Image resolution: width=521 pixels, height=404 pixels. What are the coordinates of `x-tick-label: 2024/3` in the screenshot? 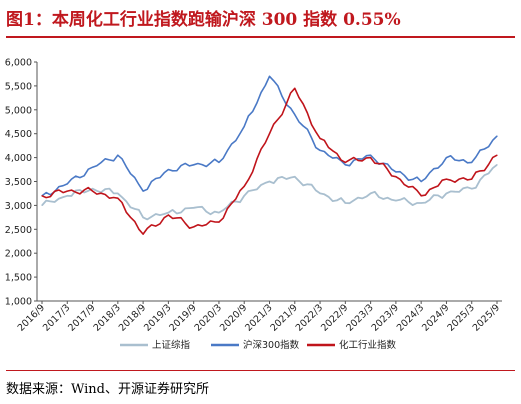 It's located at (410, 317).